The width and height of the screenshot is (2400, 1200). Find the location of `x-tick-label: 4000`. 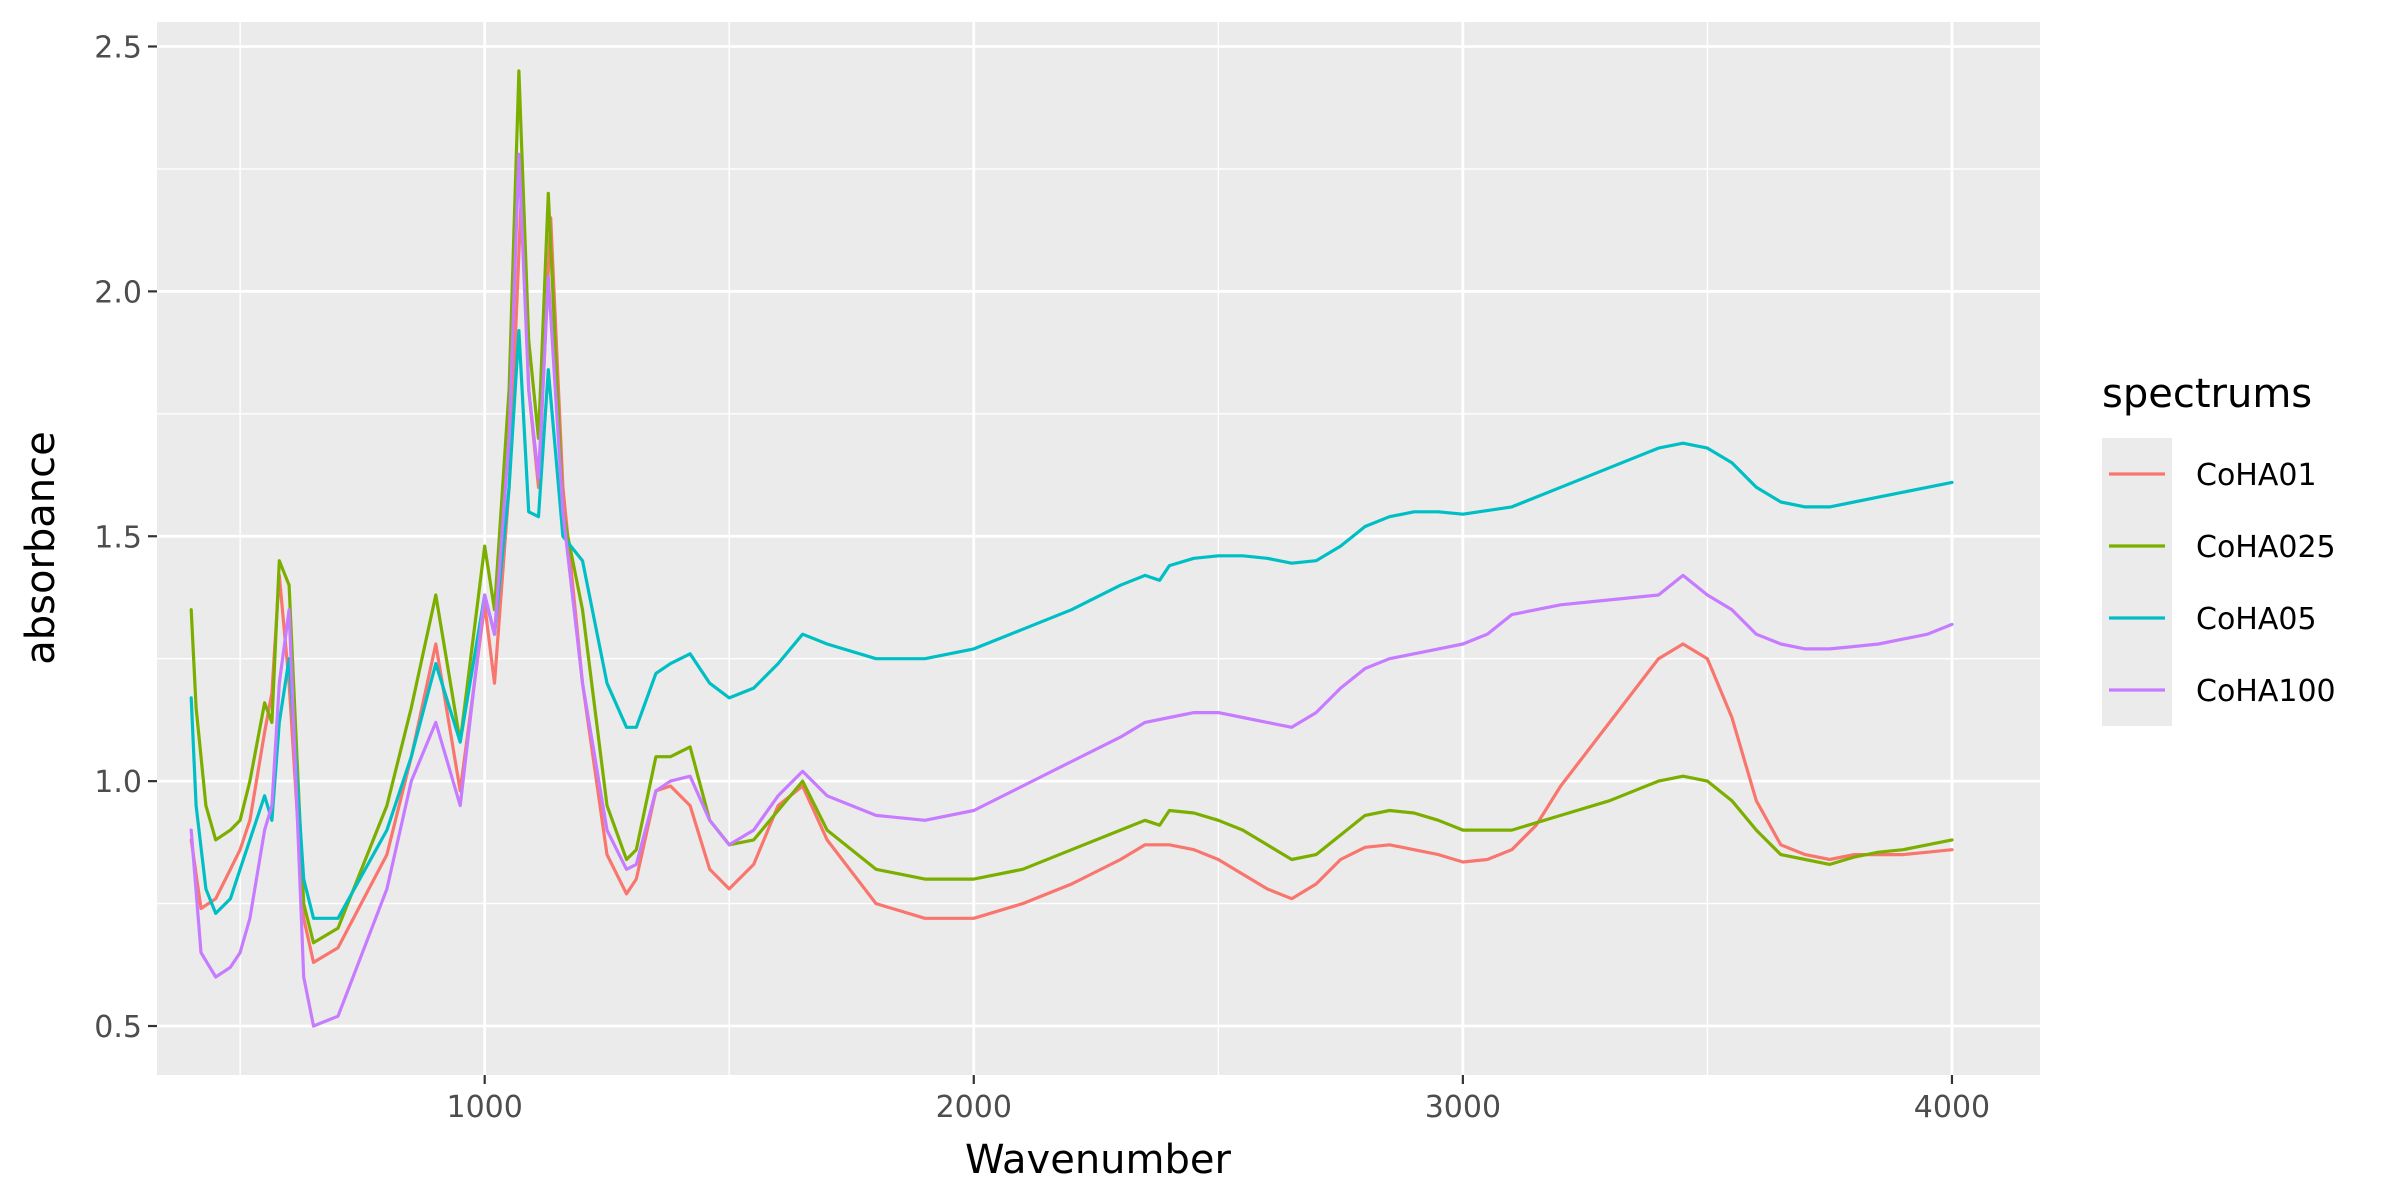

x-tick-label: 4000 is located at coordinates (1952, 1107).